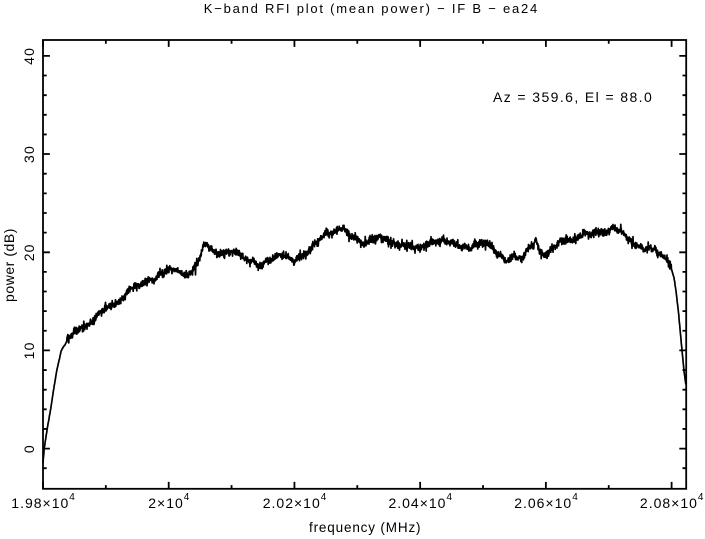  Describe the element at coordinates (420, 501) in the screenshot. I see `svg-text: 2.04×104` at that location.